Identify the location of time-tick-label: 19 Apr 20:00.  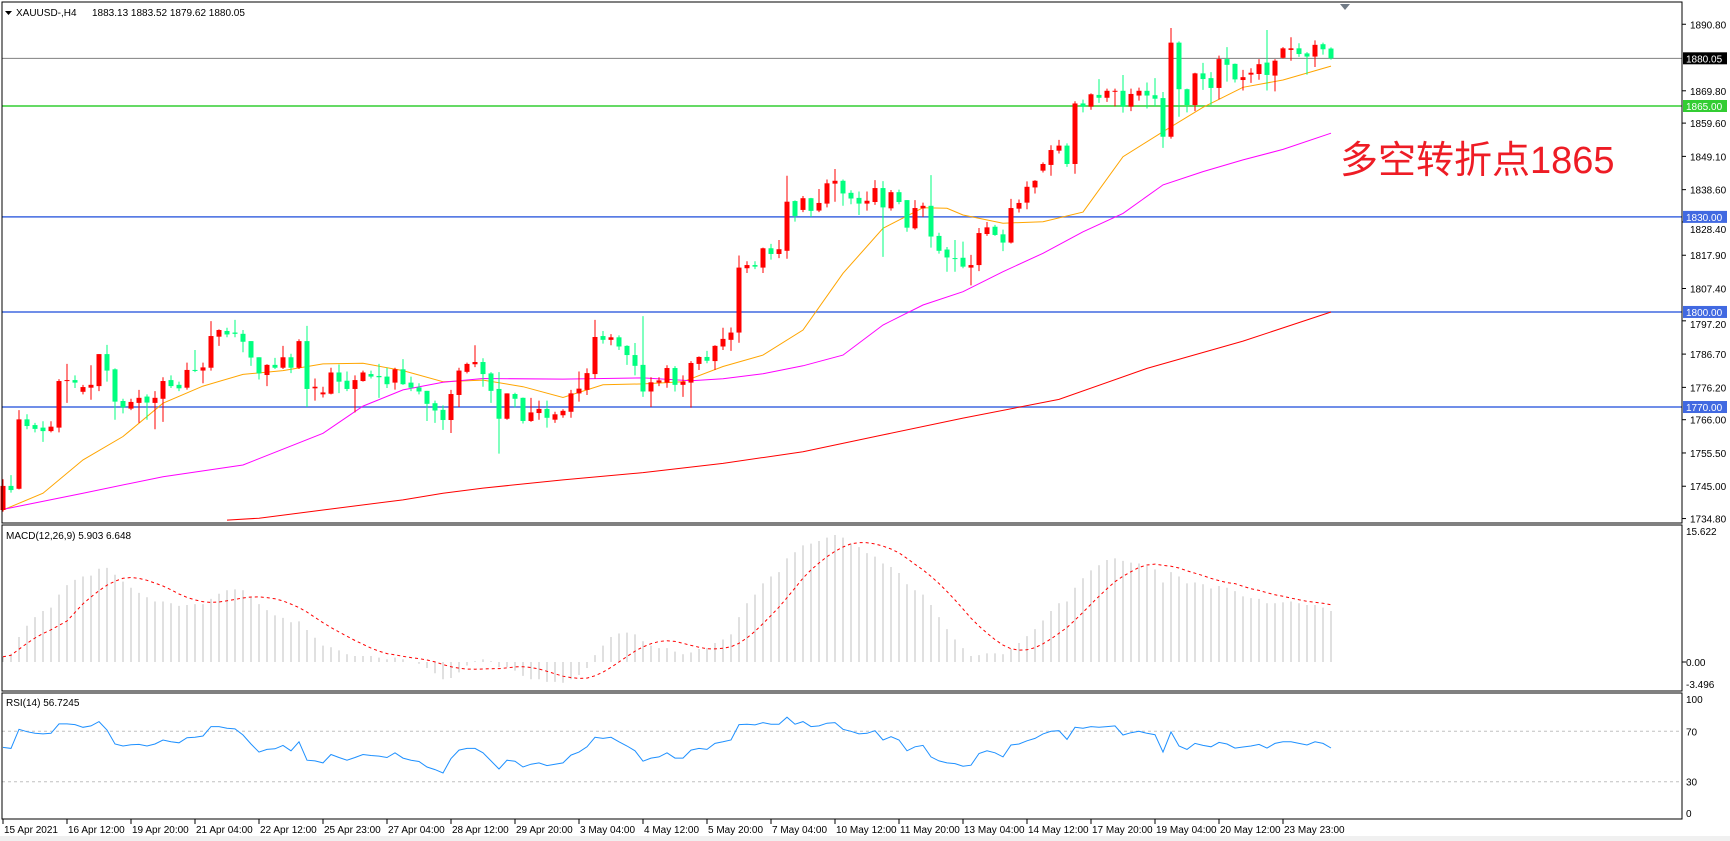
(160, 830).